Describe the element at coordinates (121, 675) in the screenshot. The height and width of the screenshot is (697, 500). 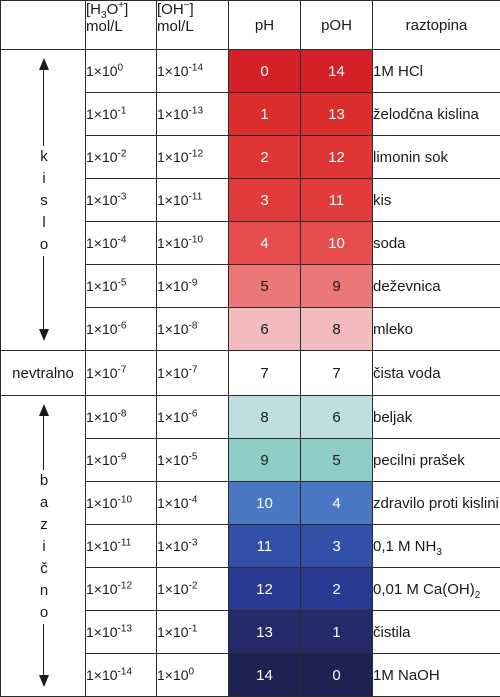
I see `h3o-concentration: 1×10-14` at that location.